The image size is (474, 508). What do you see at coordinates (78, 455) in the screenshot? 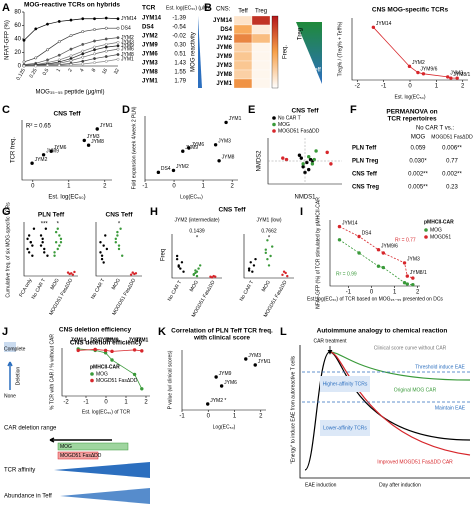
I see `range-bar` at bounding box center [78, 455].